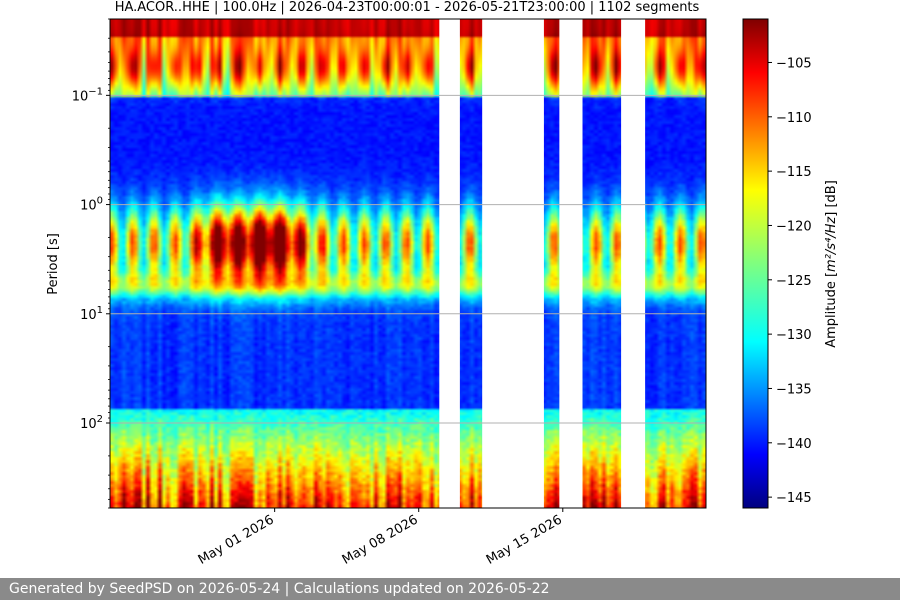  What do you see at coordinates (91, 263) in the screenshot?
I see `y-axis-ticks: 10⁻¹ 10⁰ 10¹ 10²` at bounding box center [91, 263].